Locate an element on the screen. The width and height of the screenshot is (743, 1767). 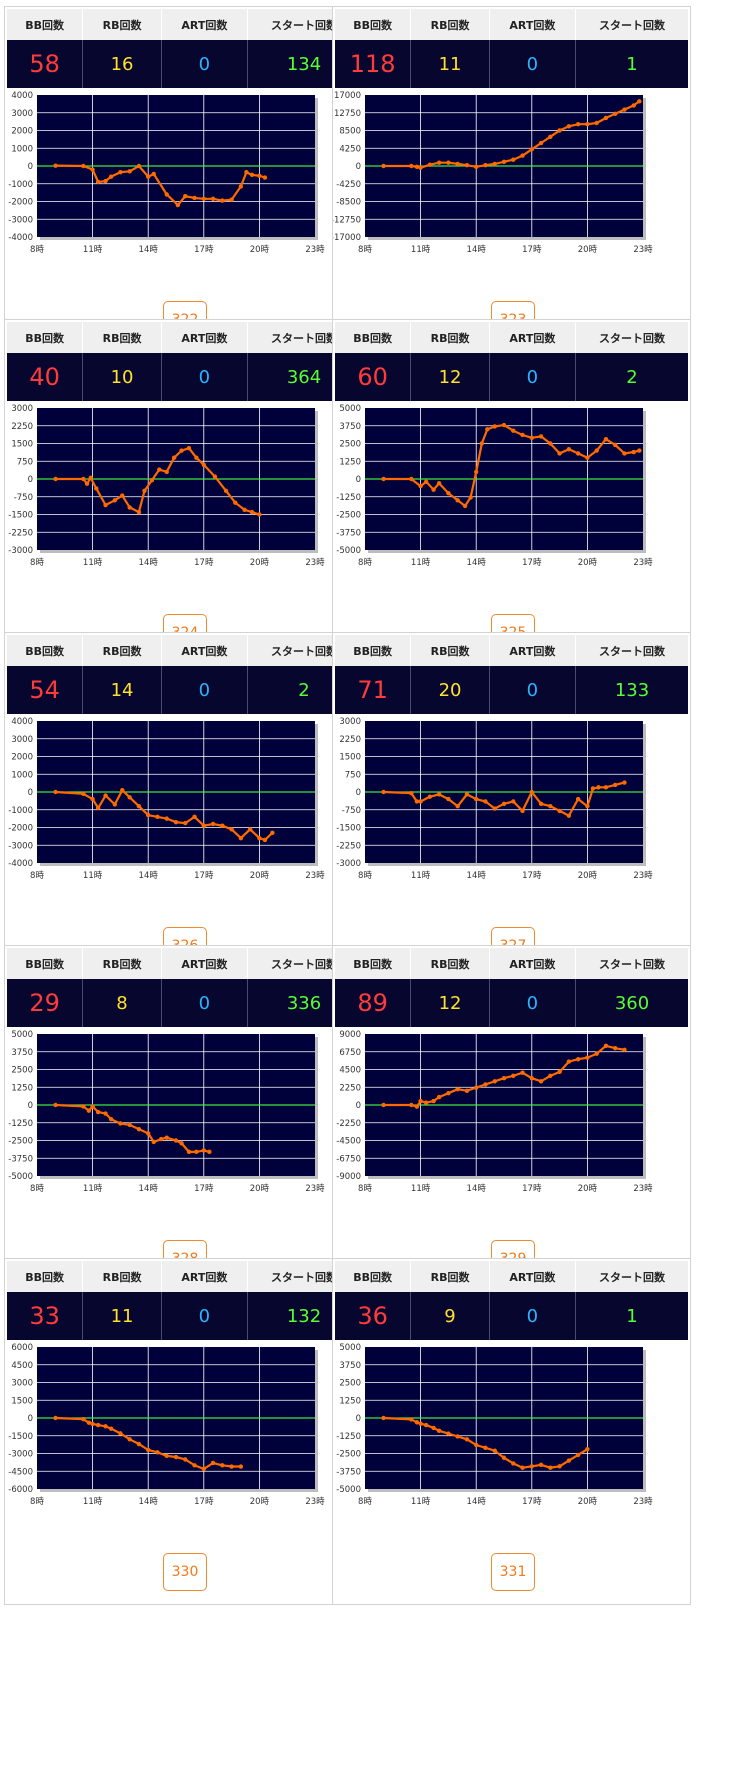
bb-count: 71 is located at coordinates (373, 690).